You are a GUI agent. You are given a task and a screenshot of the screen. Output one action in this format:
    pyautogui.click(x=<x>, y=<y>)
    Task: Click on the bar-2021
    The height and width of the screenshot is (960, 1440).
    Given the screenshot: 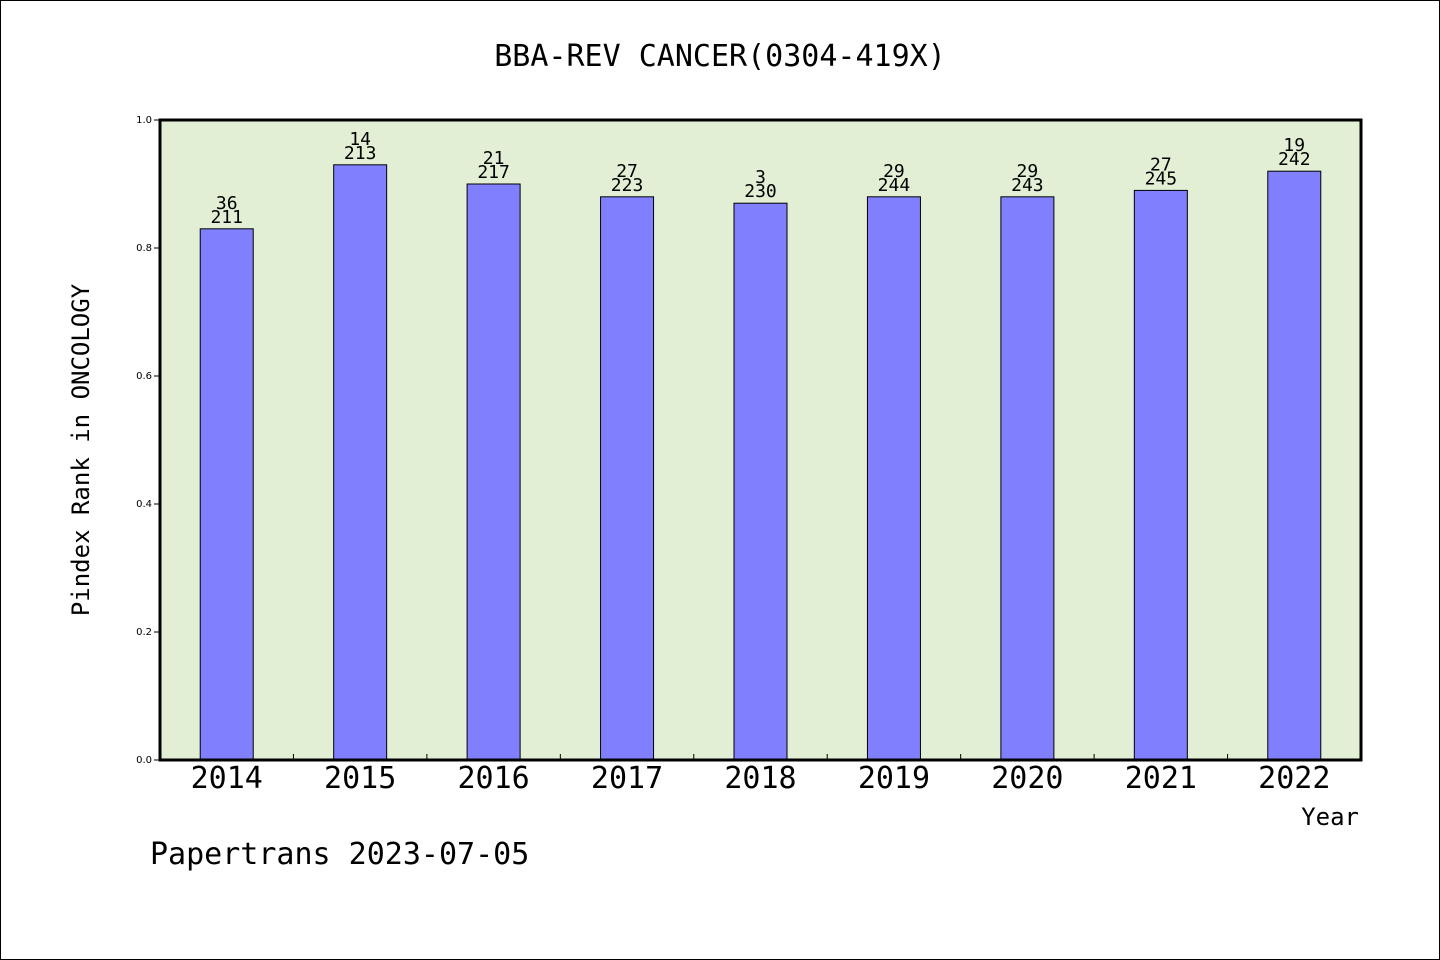 What is the action you would take?
    pyautogui.click(x=1160, y=475)
    